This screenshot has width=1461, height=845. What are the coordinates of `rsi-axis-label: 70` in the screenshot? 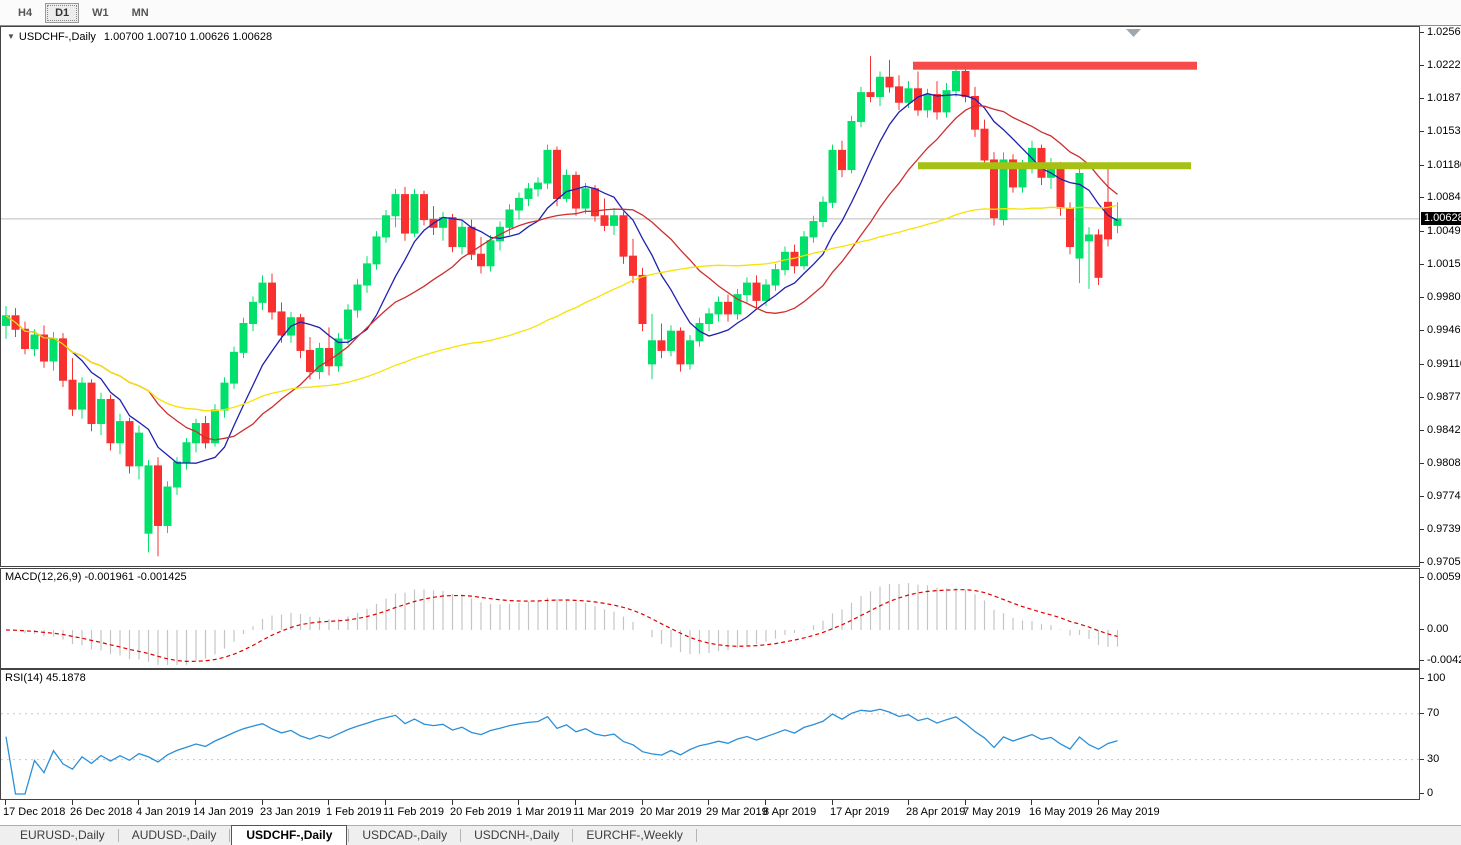 It's located at (1433, 713).